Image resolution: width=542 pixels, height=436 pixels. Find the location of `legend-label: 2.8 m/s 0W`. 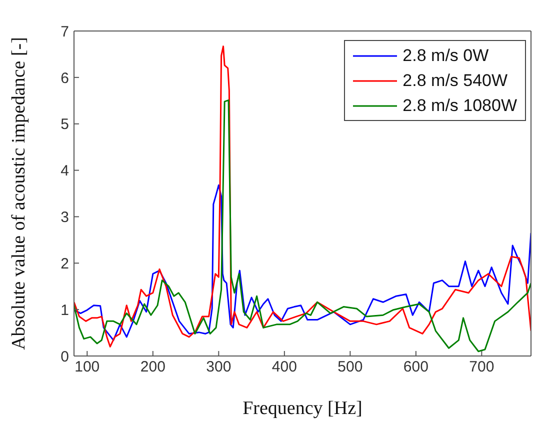

legend-label: 2.8 m/s 0W is located at coordinates (445, 56).